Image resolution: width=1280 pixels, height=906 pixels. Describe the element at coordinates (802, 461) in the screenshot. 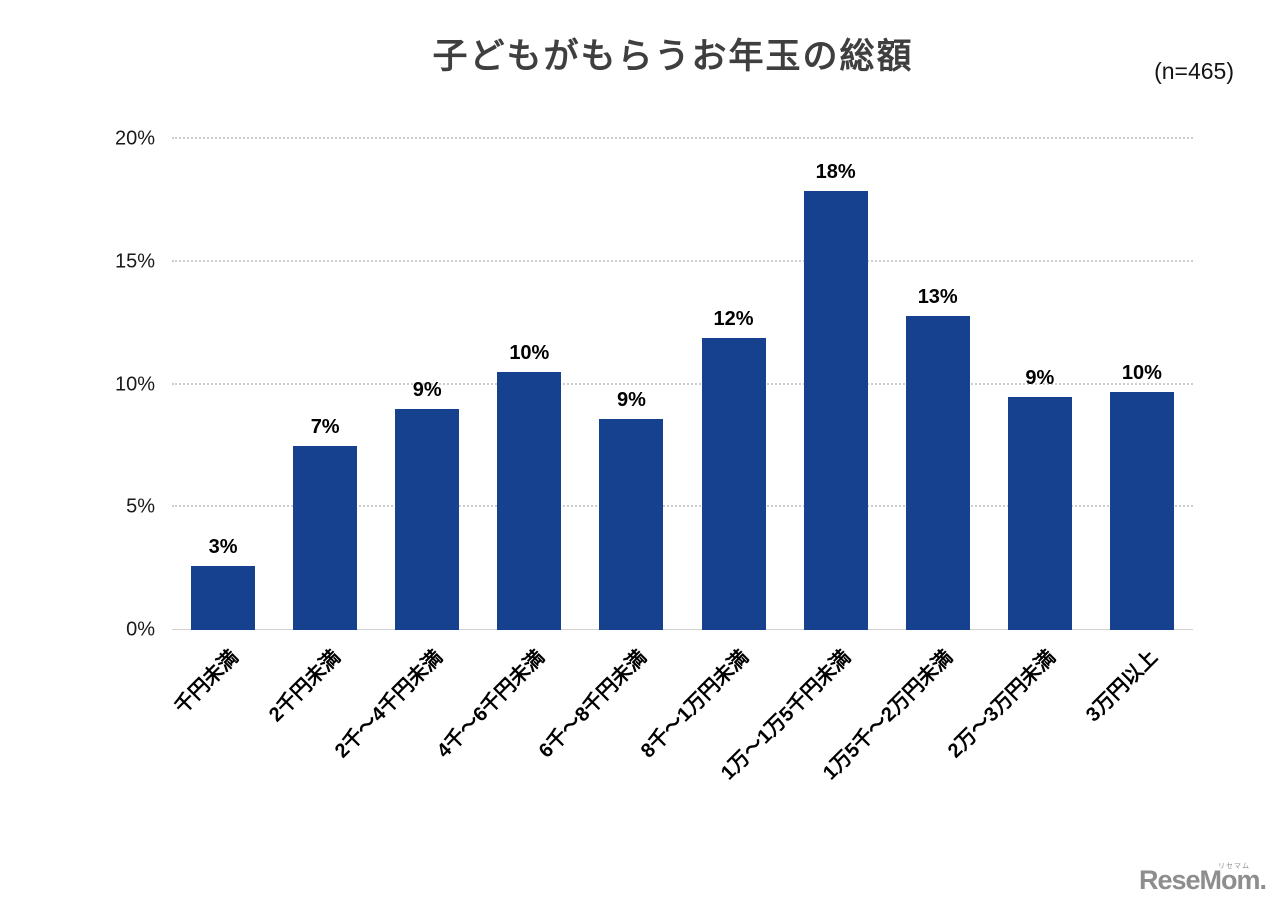

I see `bar-slot: 18% 1万～1万5千円未満` at that location.